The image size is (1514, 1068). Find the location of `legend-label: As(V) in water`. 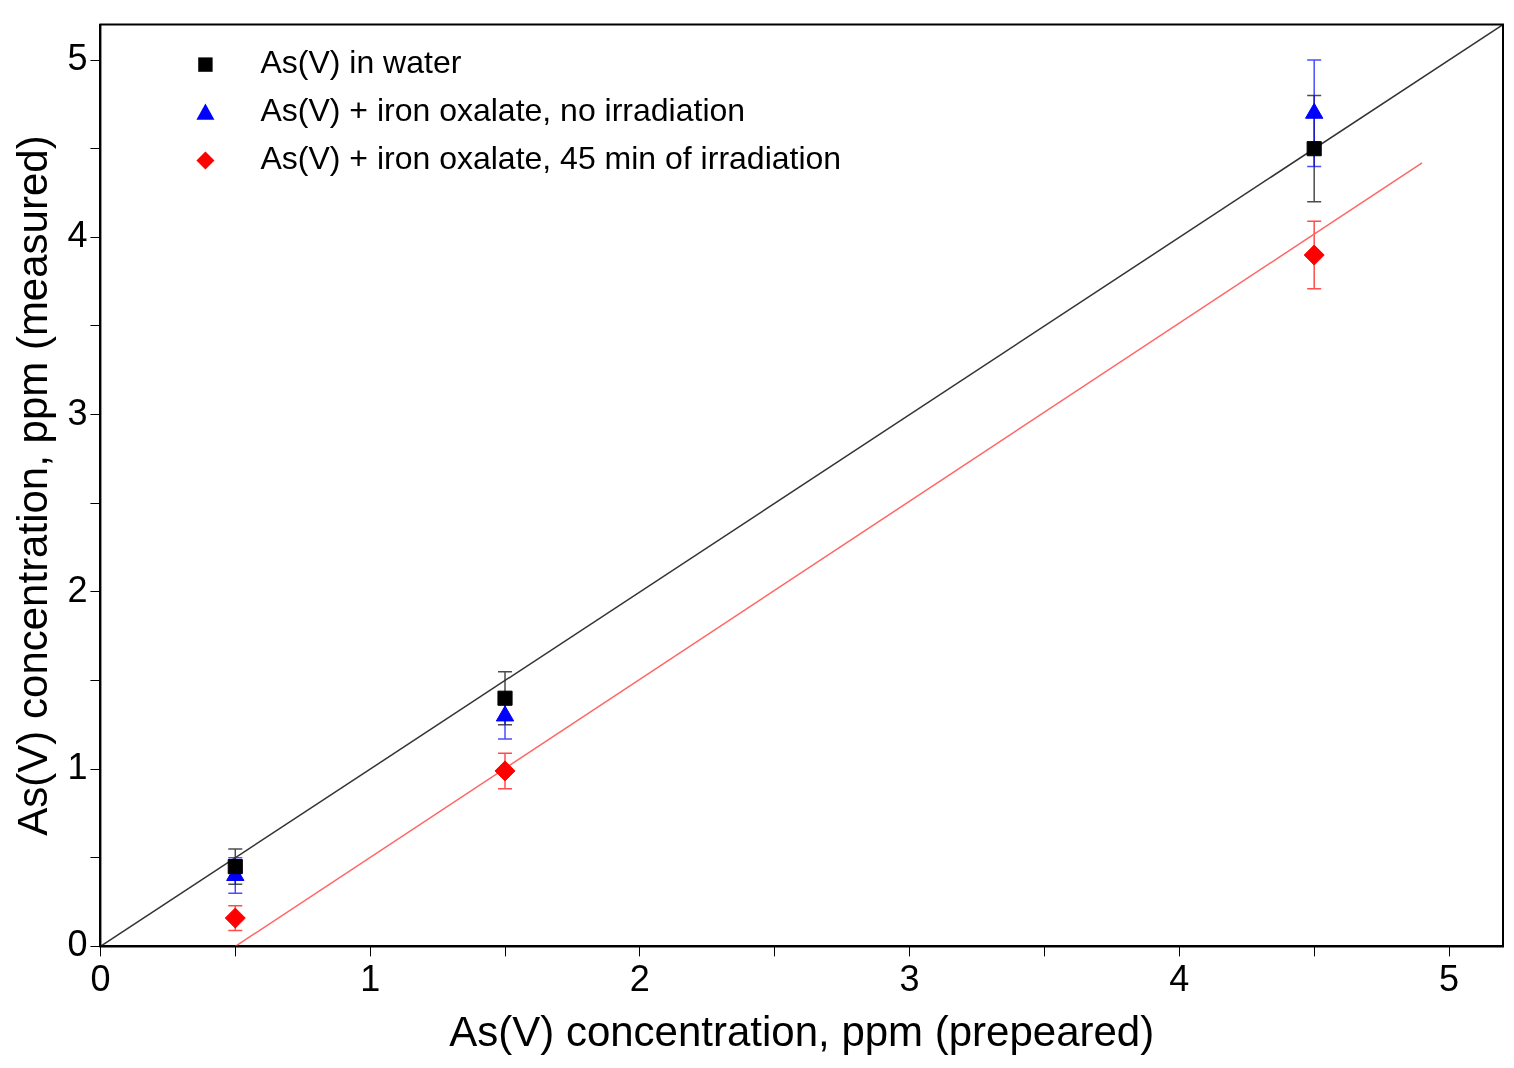

legend-label: As(V) in water is located at coordinates (361, 62).